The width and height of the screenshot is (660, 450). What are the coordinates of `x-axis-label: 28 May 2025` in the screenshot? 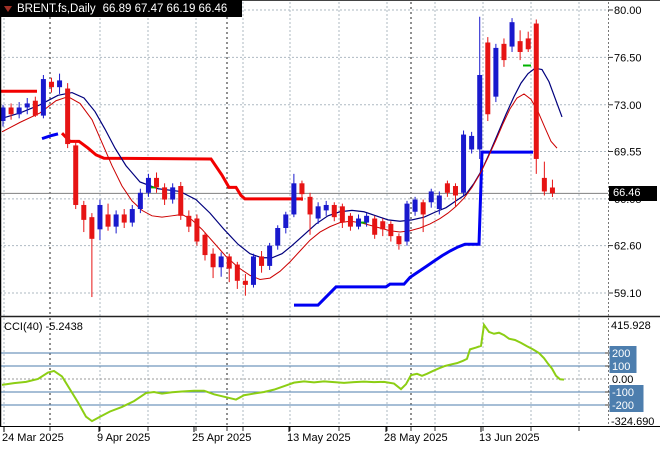 It's located at (416, 438).